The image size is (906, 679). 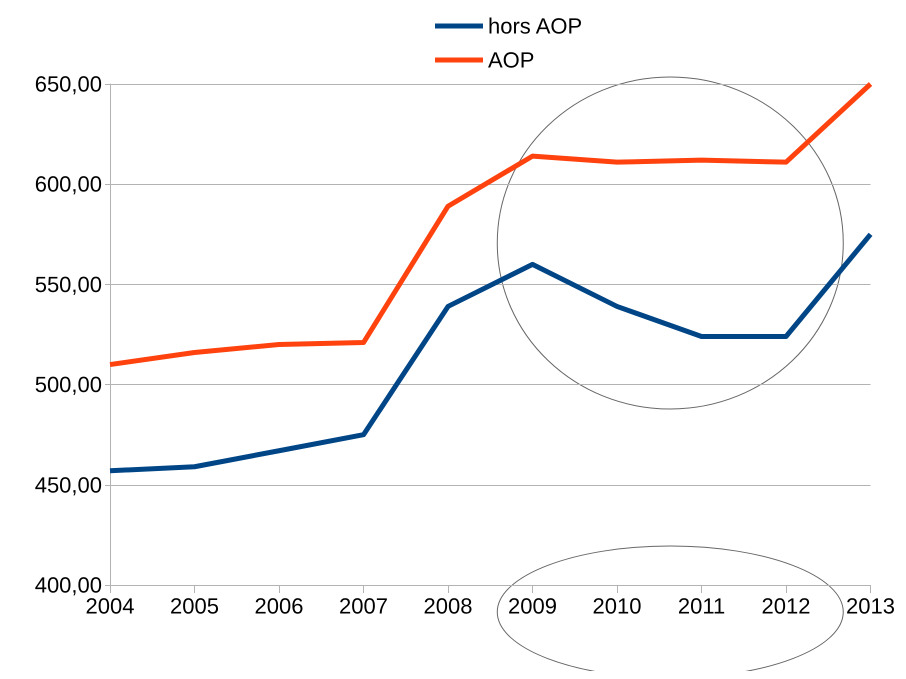 What do you see at coordinates (448, 606) in the screenshot?
I see `x-tick-label: 2008` at bounding box center [448, 606].